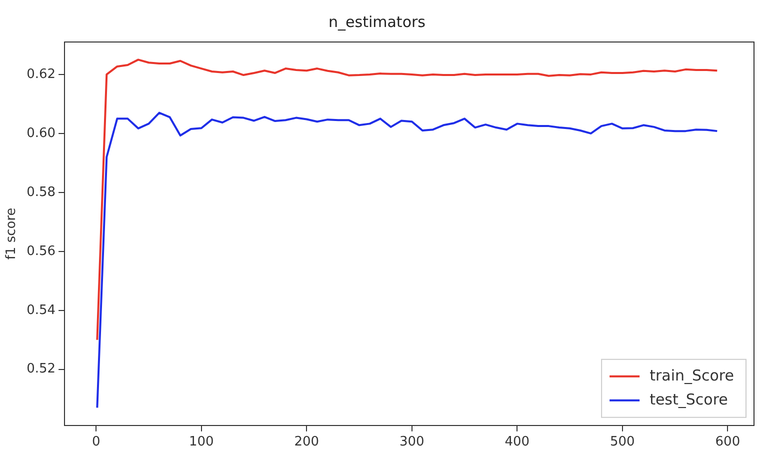 This screenshot has height=453, width=772. I want to click on legend-label: train_Score, so click(692, 375).